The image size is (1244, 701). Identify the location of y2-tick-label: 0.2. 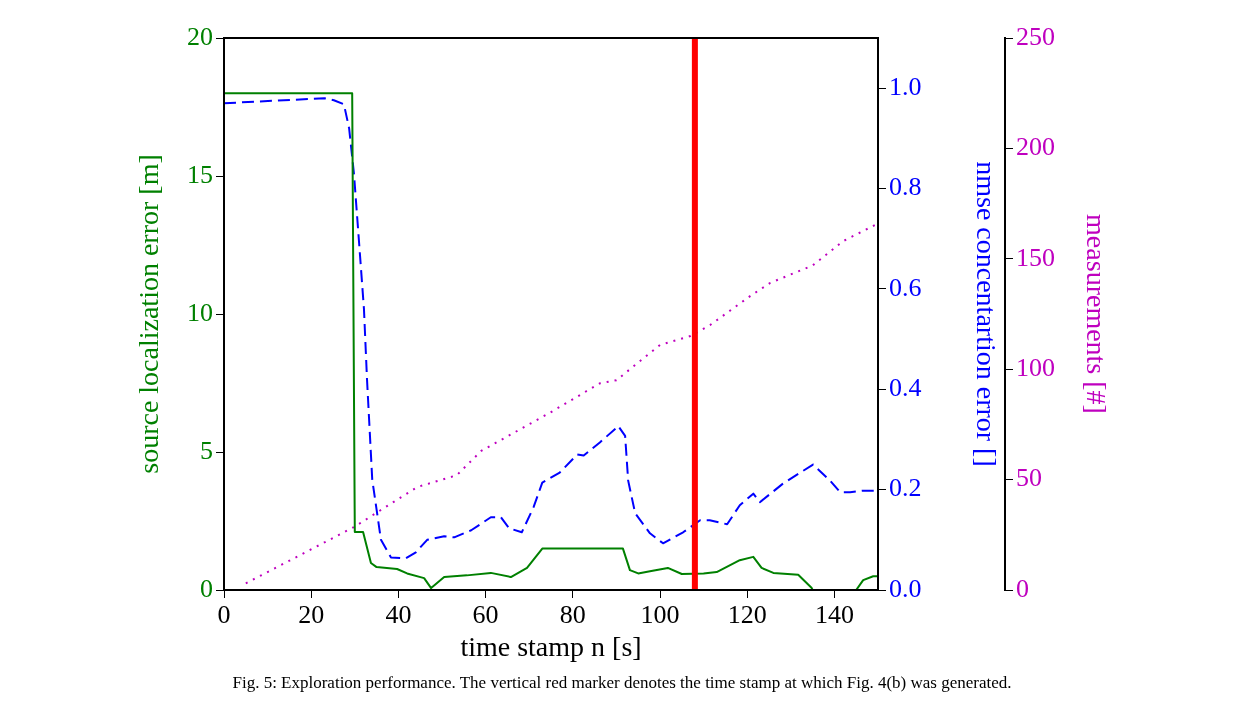
(905, 488).